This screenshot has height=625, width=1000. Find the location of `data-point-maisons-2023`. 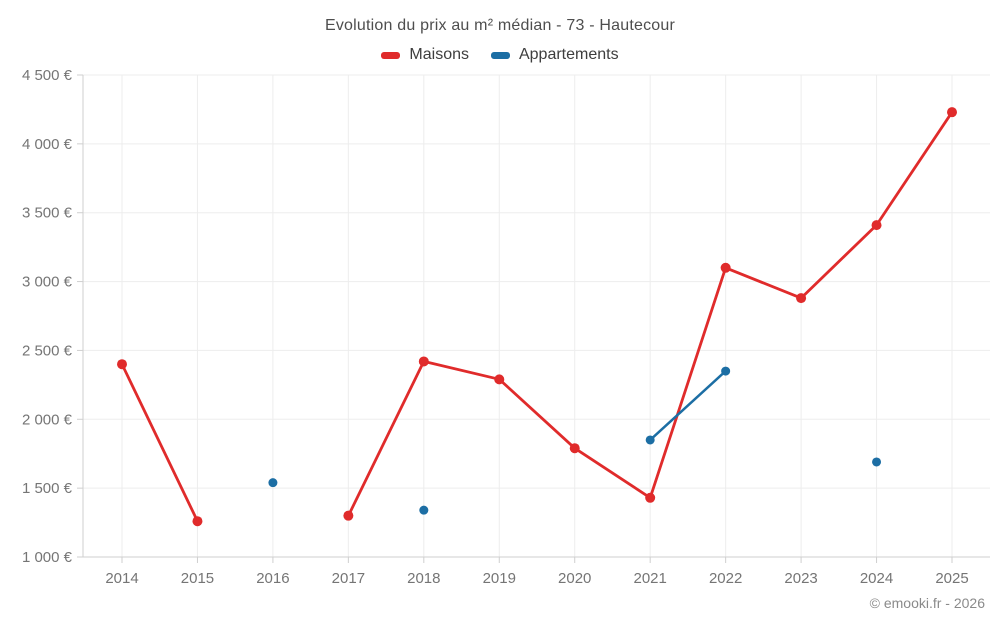

data-point-maisons-2023 is located at coordinates (801, 298).